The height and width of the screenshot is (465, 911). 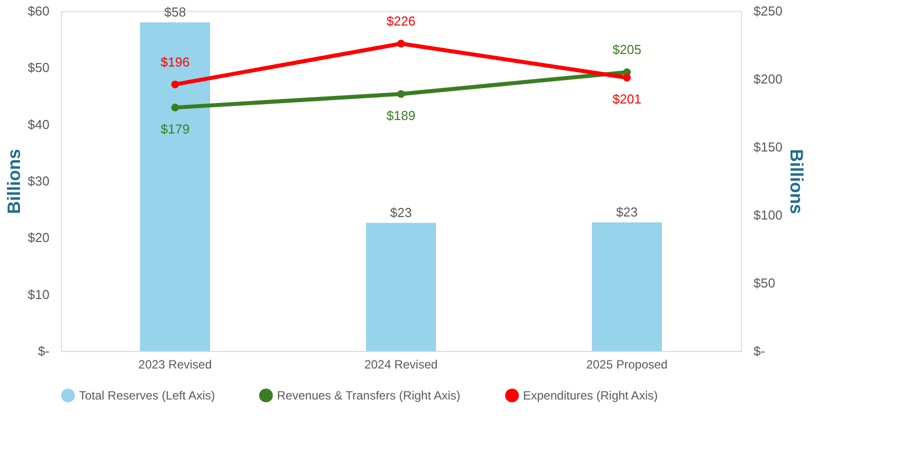 What do you see at coordinates (627, 50) in the screenshot?
I see `data-label: $205` at bounding box center [627, 50].